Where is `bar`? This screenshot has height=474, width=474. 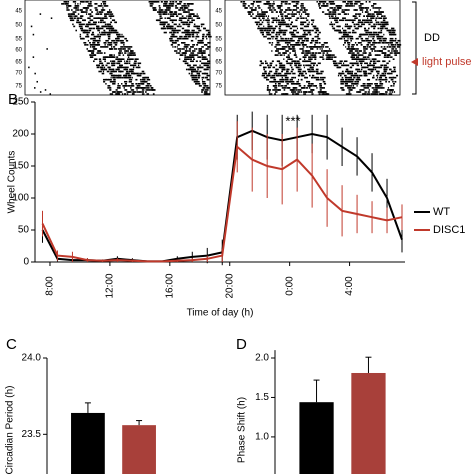
bar is located at coordinates (88, 443).